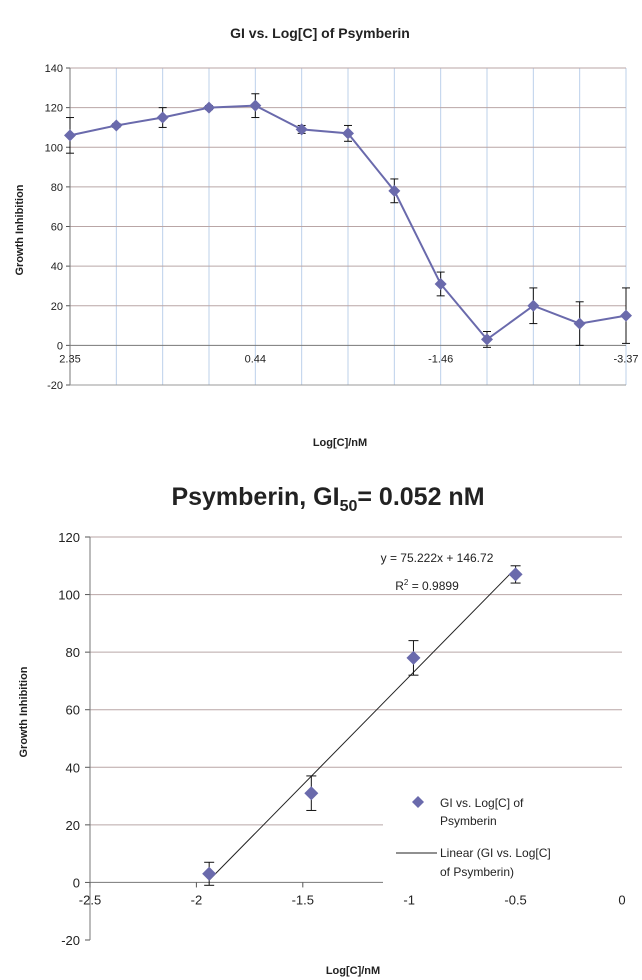 The image size is (642, 980). Describe the element at coordinates (348, 359) in the screenshot. I see `chart1-x-tick-labels: 2.35 0.44 -1.46 -3.37` at that location.